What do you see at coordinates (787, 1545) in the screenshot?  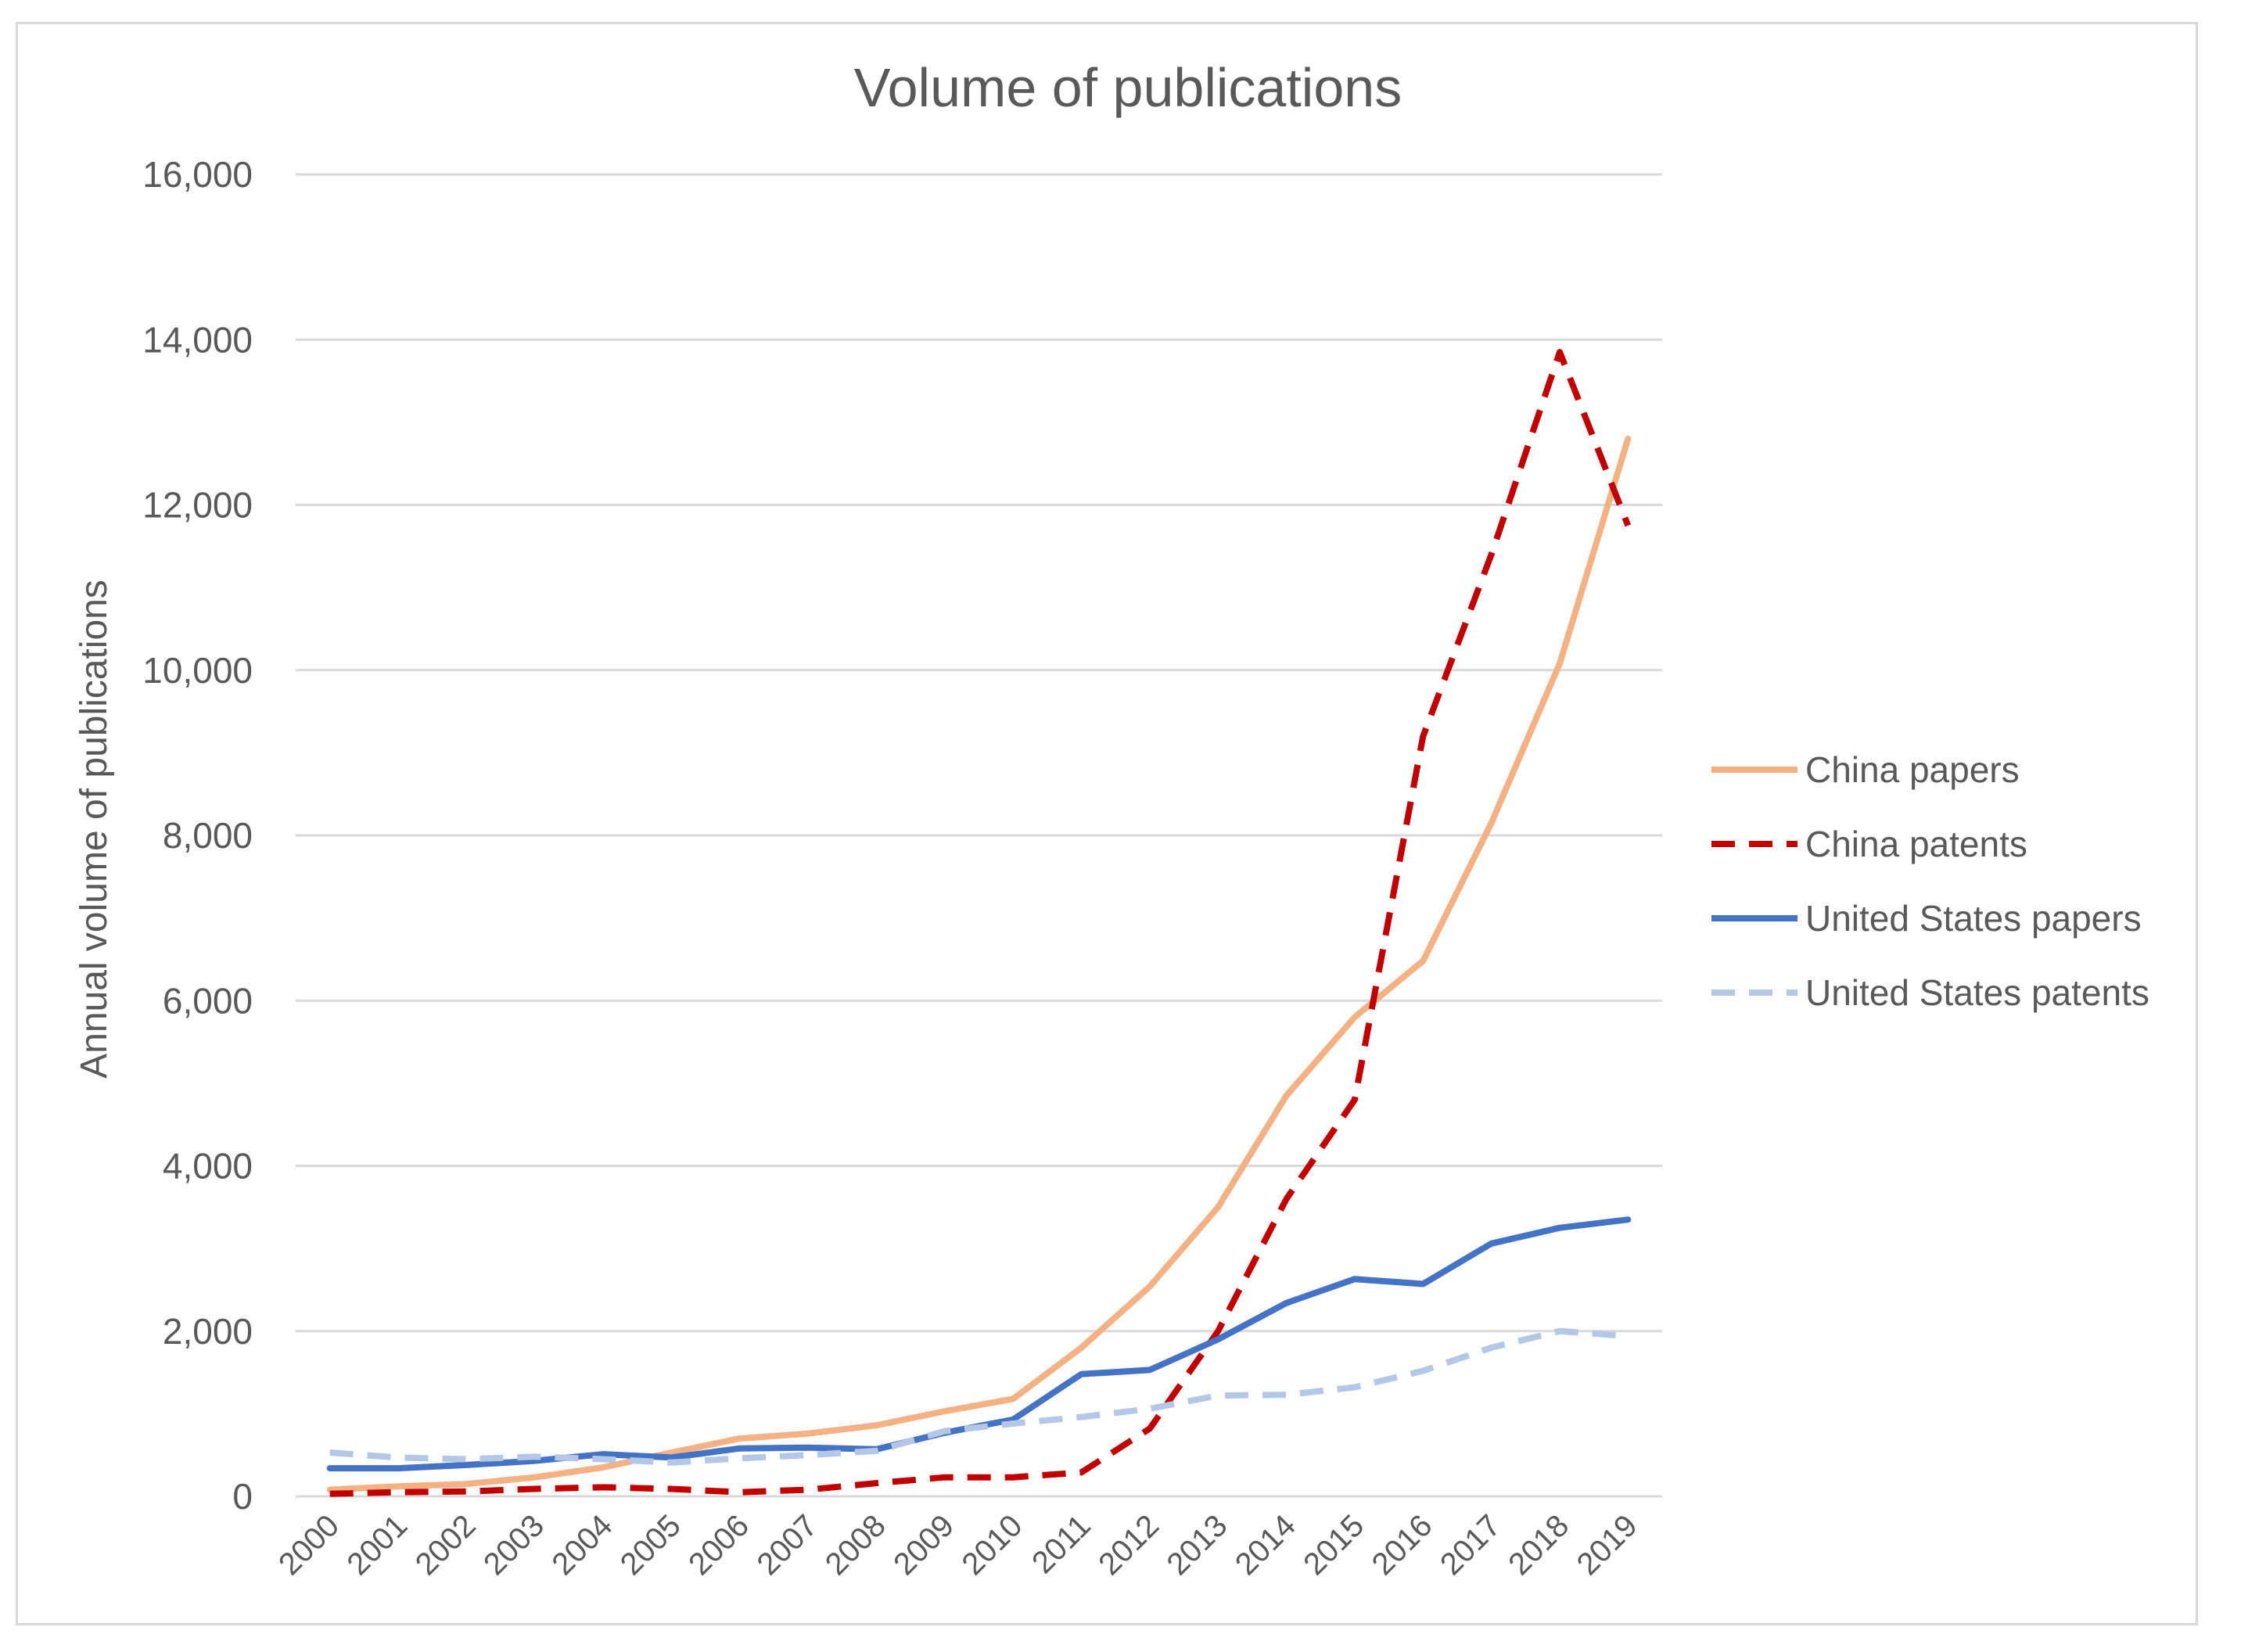 I see `x-tick-label: 2007` at bounding box center [787, 1545].